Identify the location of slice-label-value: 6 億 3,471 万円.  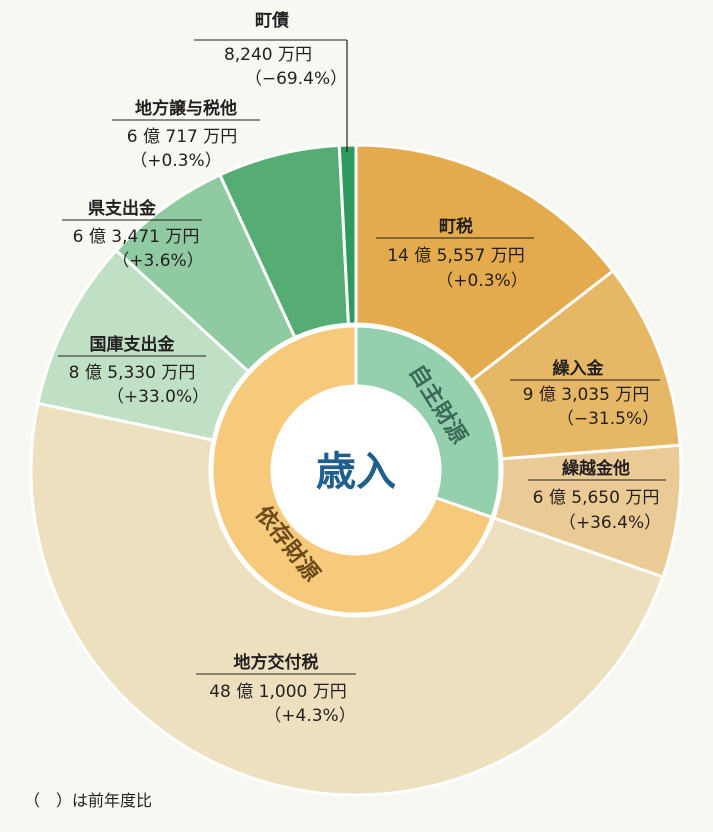
(136, 237).